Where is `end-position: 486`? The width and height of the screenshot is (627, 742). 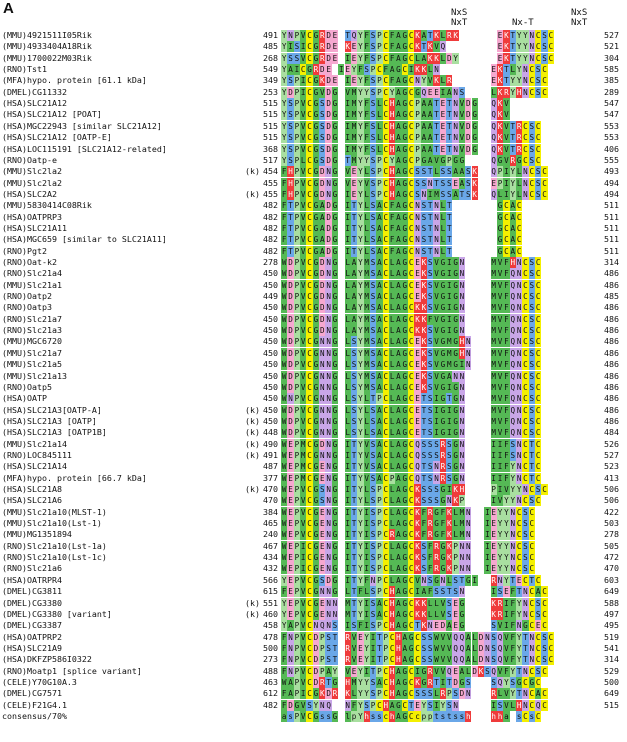 end-position: 486 is located at coordinates (611, 364).